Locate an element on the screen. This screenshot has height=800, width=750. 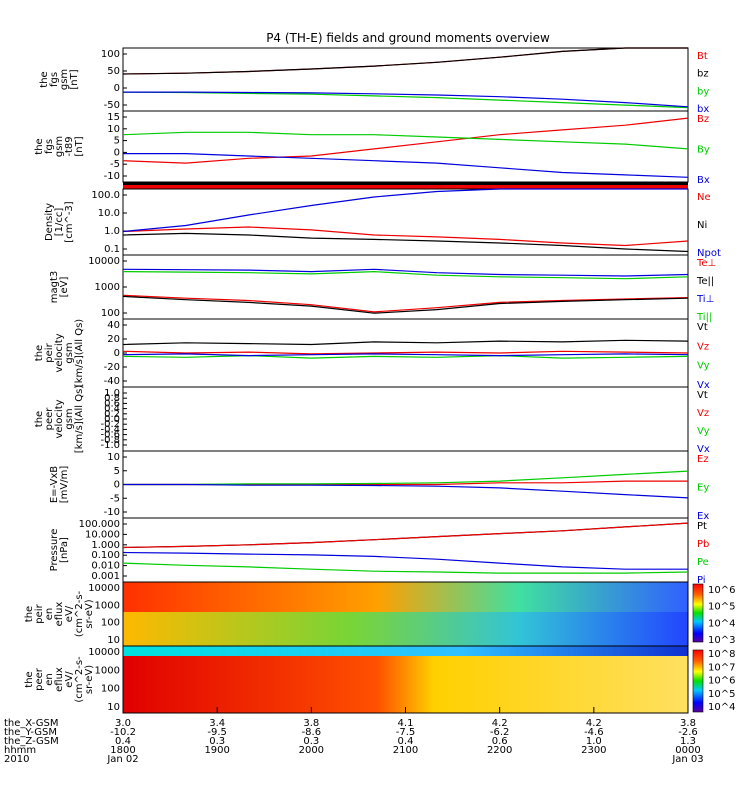
panel-p7: 10 5 0 -5 -10 E=-VxB [mV/m] Ez Ey Ex is located at coordinates (379, 486).